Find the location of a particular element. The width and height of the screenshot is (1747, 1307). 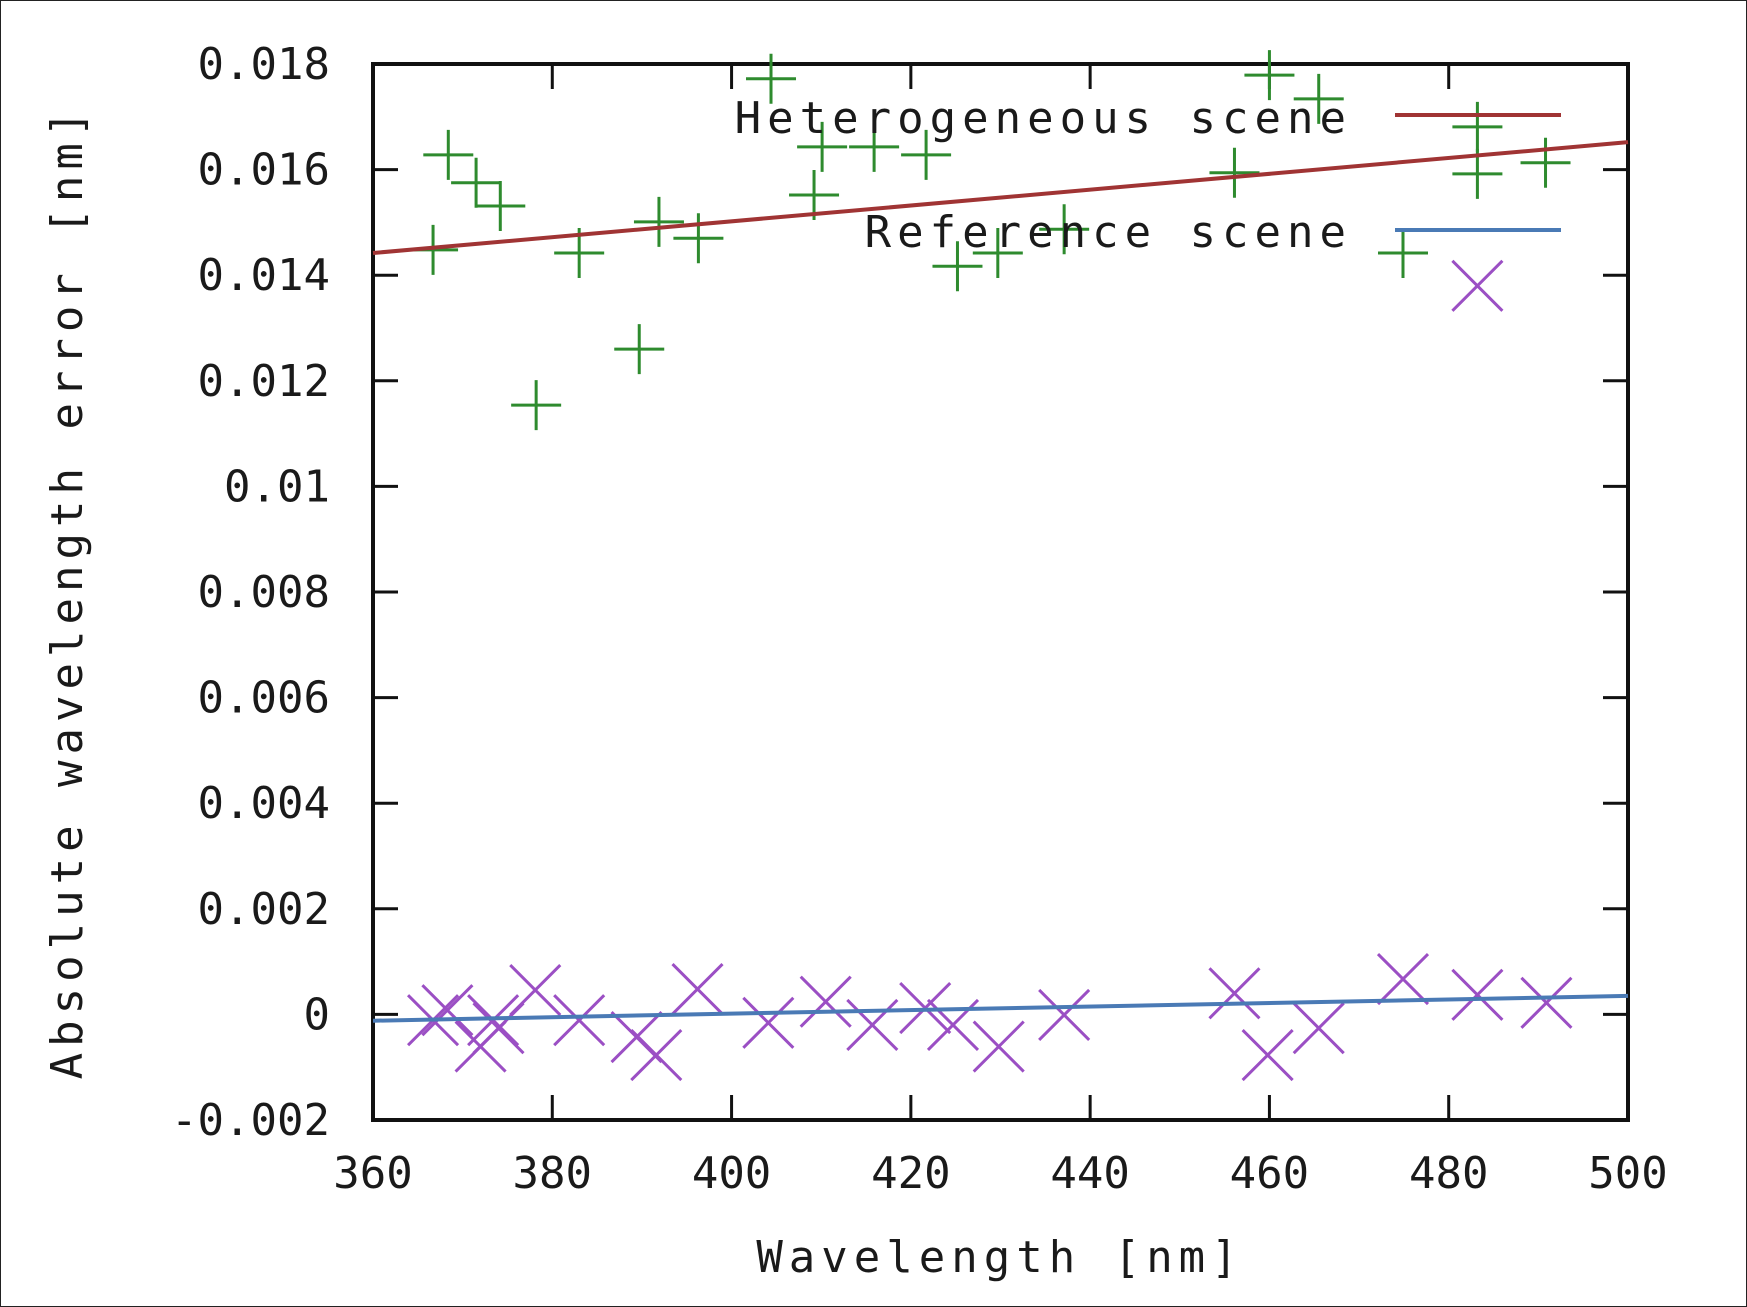

x-tick-label: 500 is located at coordinates (1627, 1173).